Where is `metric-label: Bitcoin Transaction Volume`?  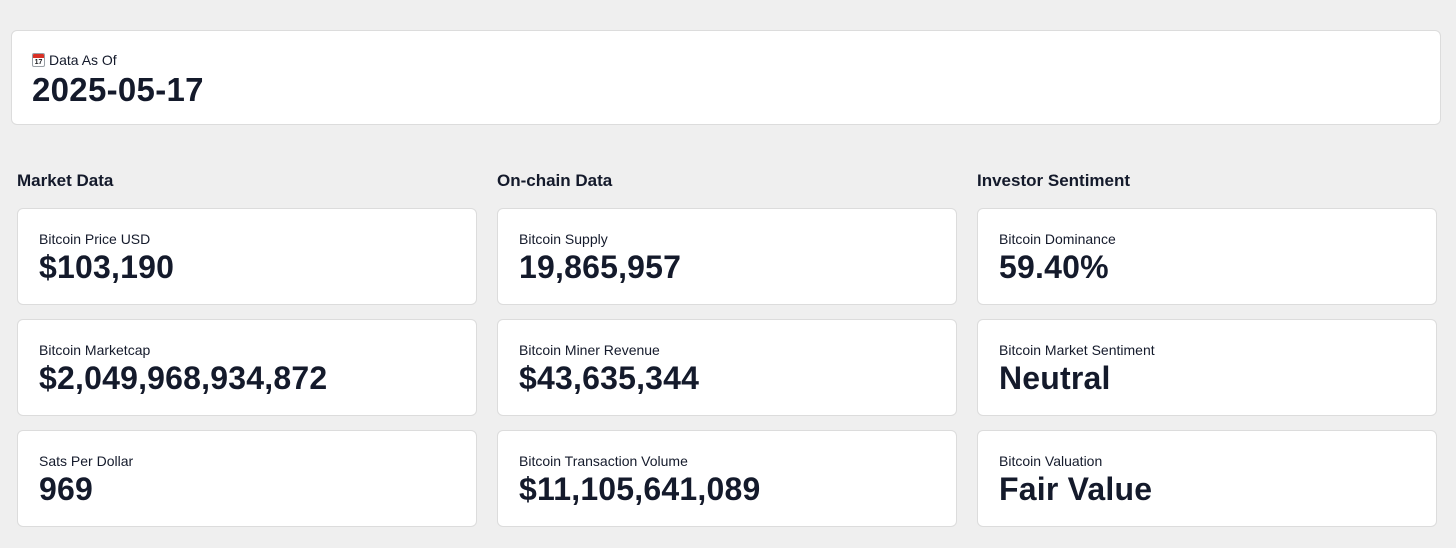
metric-label: Bitcoin Transaction Volume is located at coordinates (603, 461).